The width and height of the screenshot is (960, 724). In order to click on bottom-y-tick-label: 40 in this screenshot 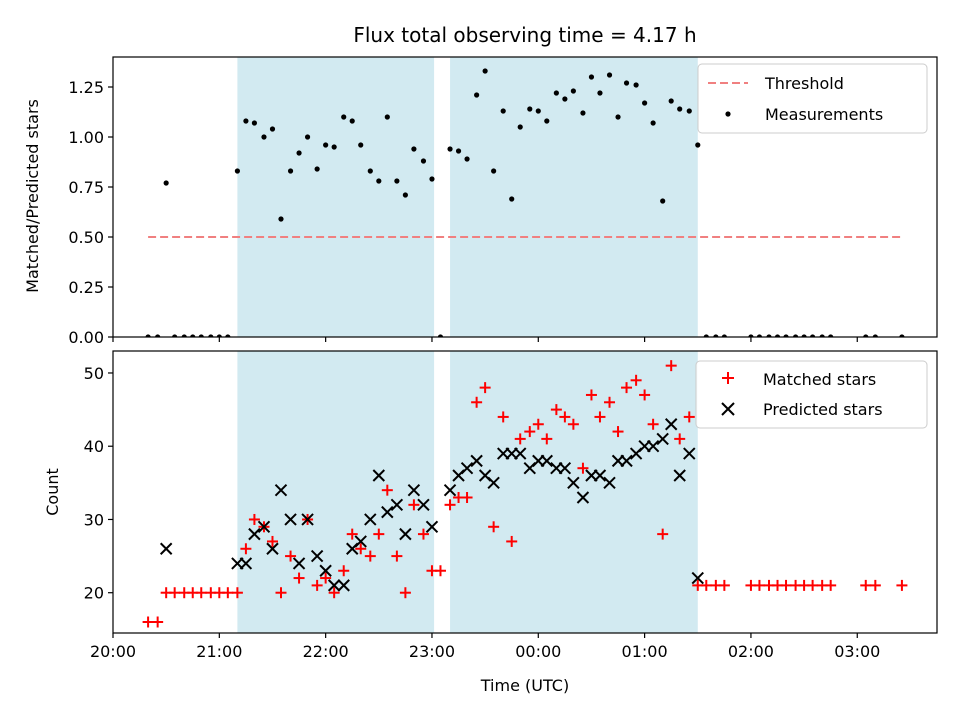, I will do `click(94, 446)`.